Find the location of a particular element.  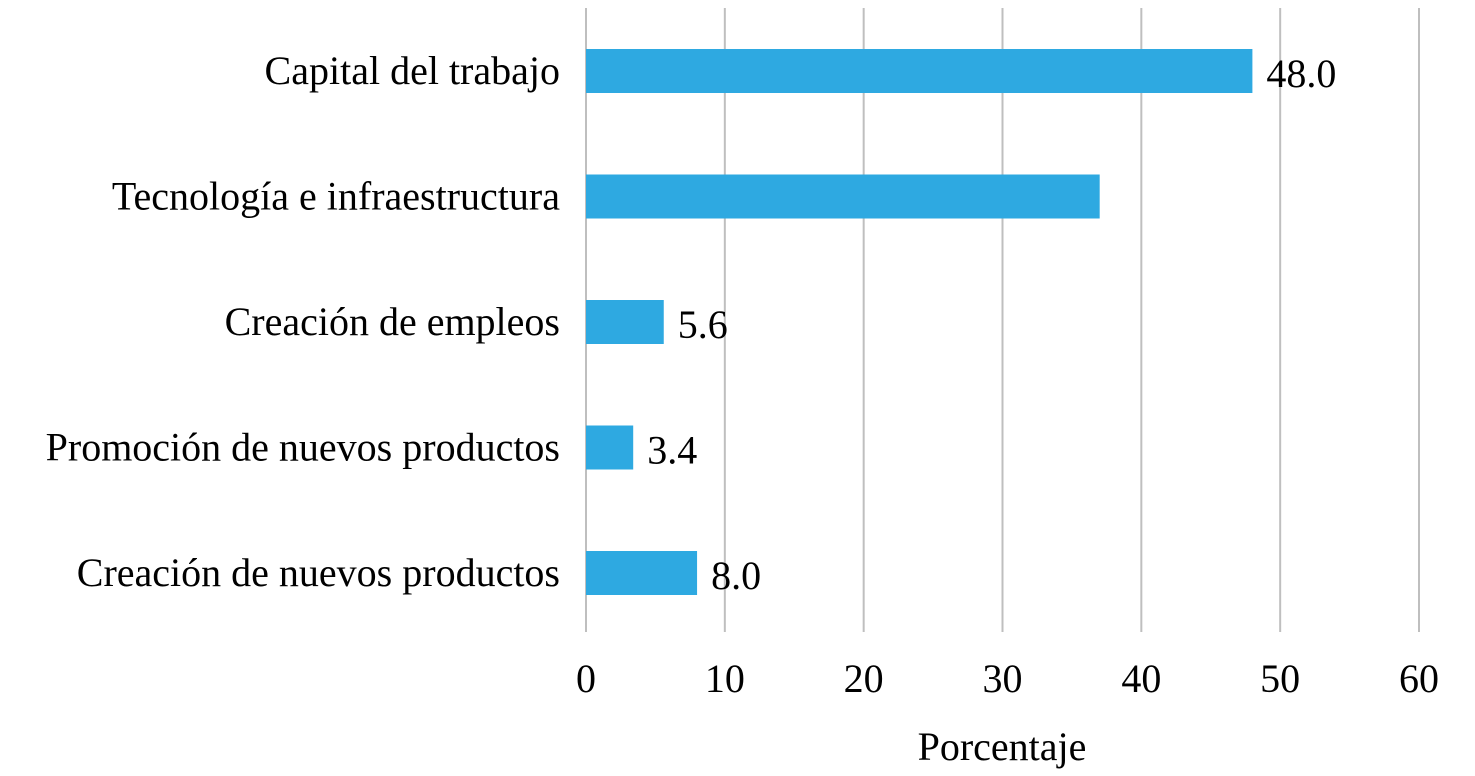

x-tick-label: 0 is located at coordinates (586, 678).